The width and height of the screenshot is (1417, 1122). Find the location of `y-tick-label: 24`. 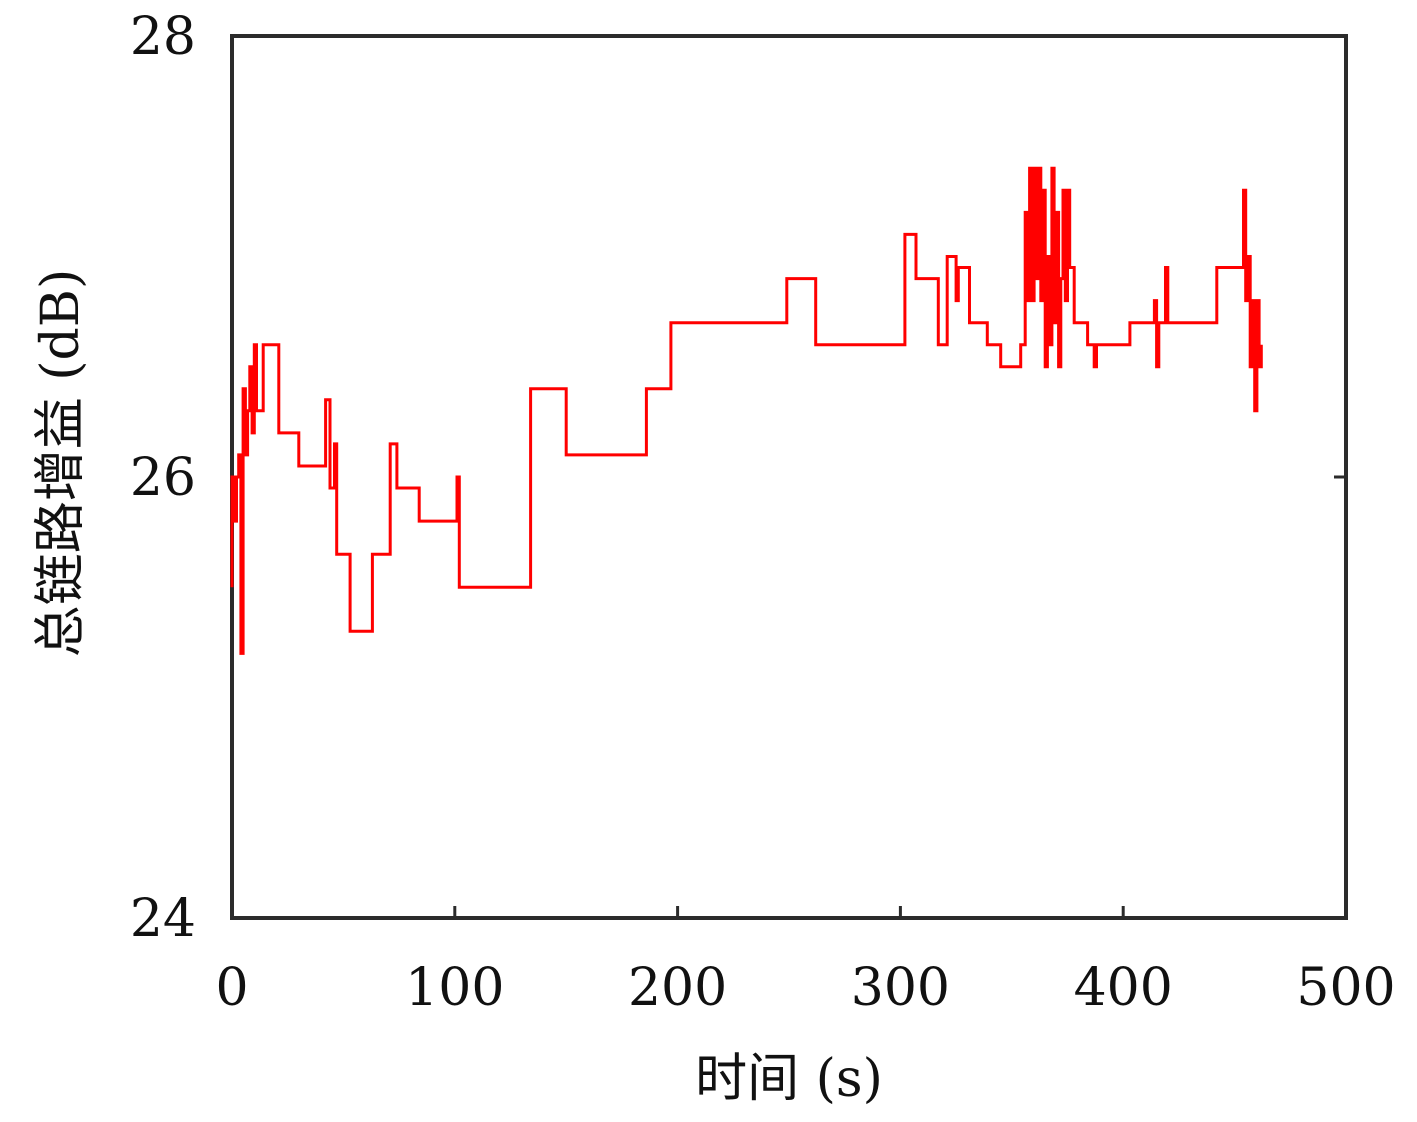

y-tick-label: 24 is located at coordinates (163, 919).